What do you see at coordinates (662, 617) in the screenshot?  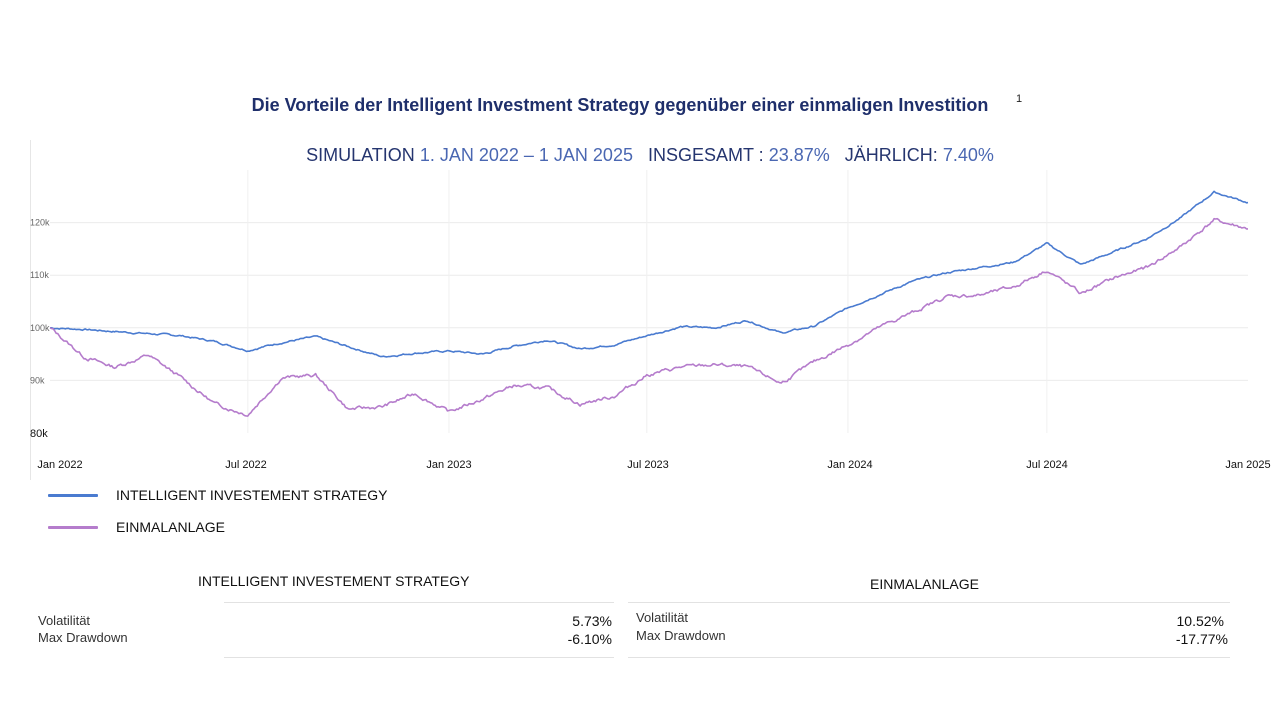 I see `stats-label-volatility-single: Volatilität` at bounding box center [662, 617].